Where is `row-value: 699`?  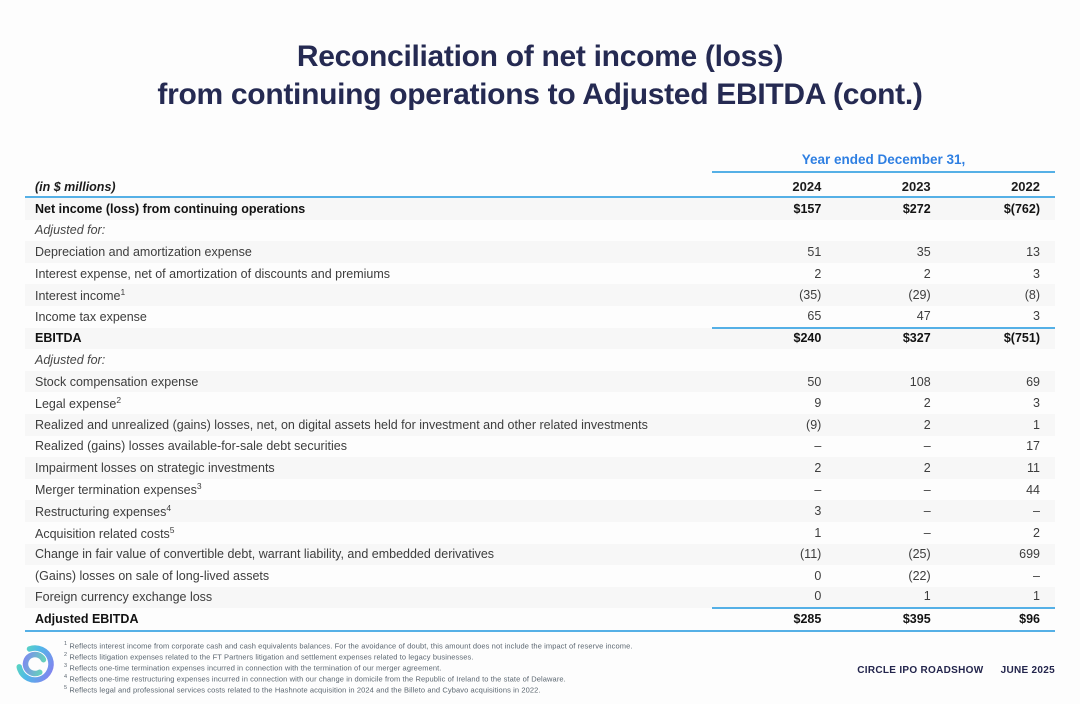 row-value: 699 is located at coordinates (1029, 554).